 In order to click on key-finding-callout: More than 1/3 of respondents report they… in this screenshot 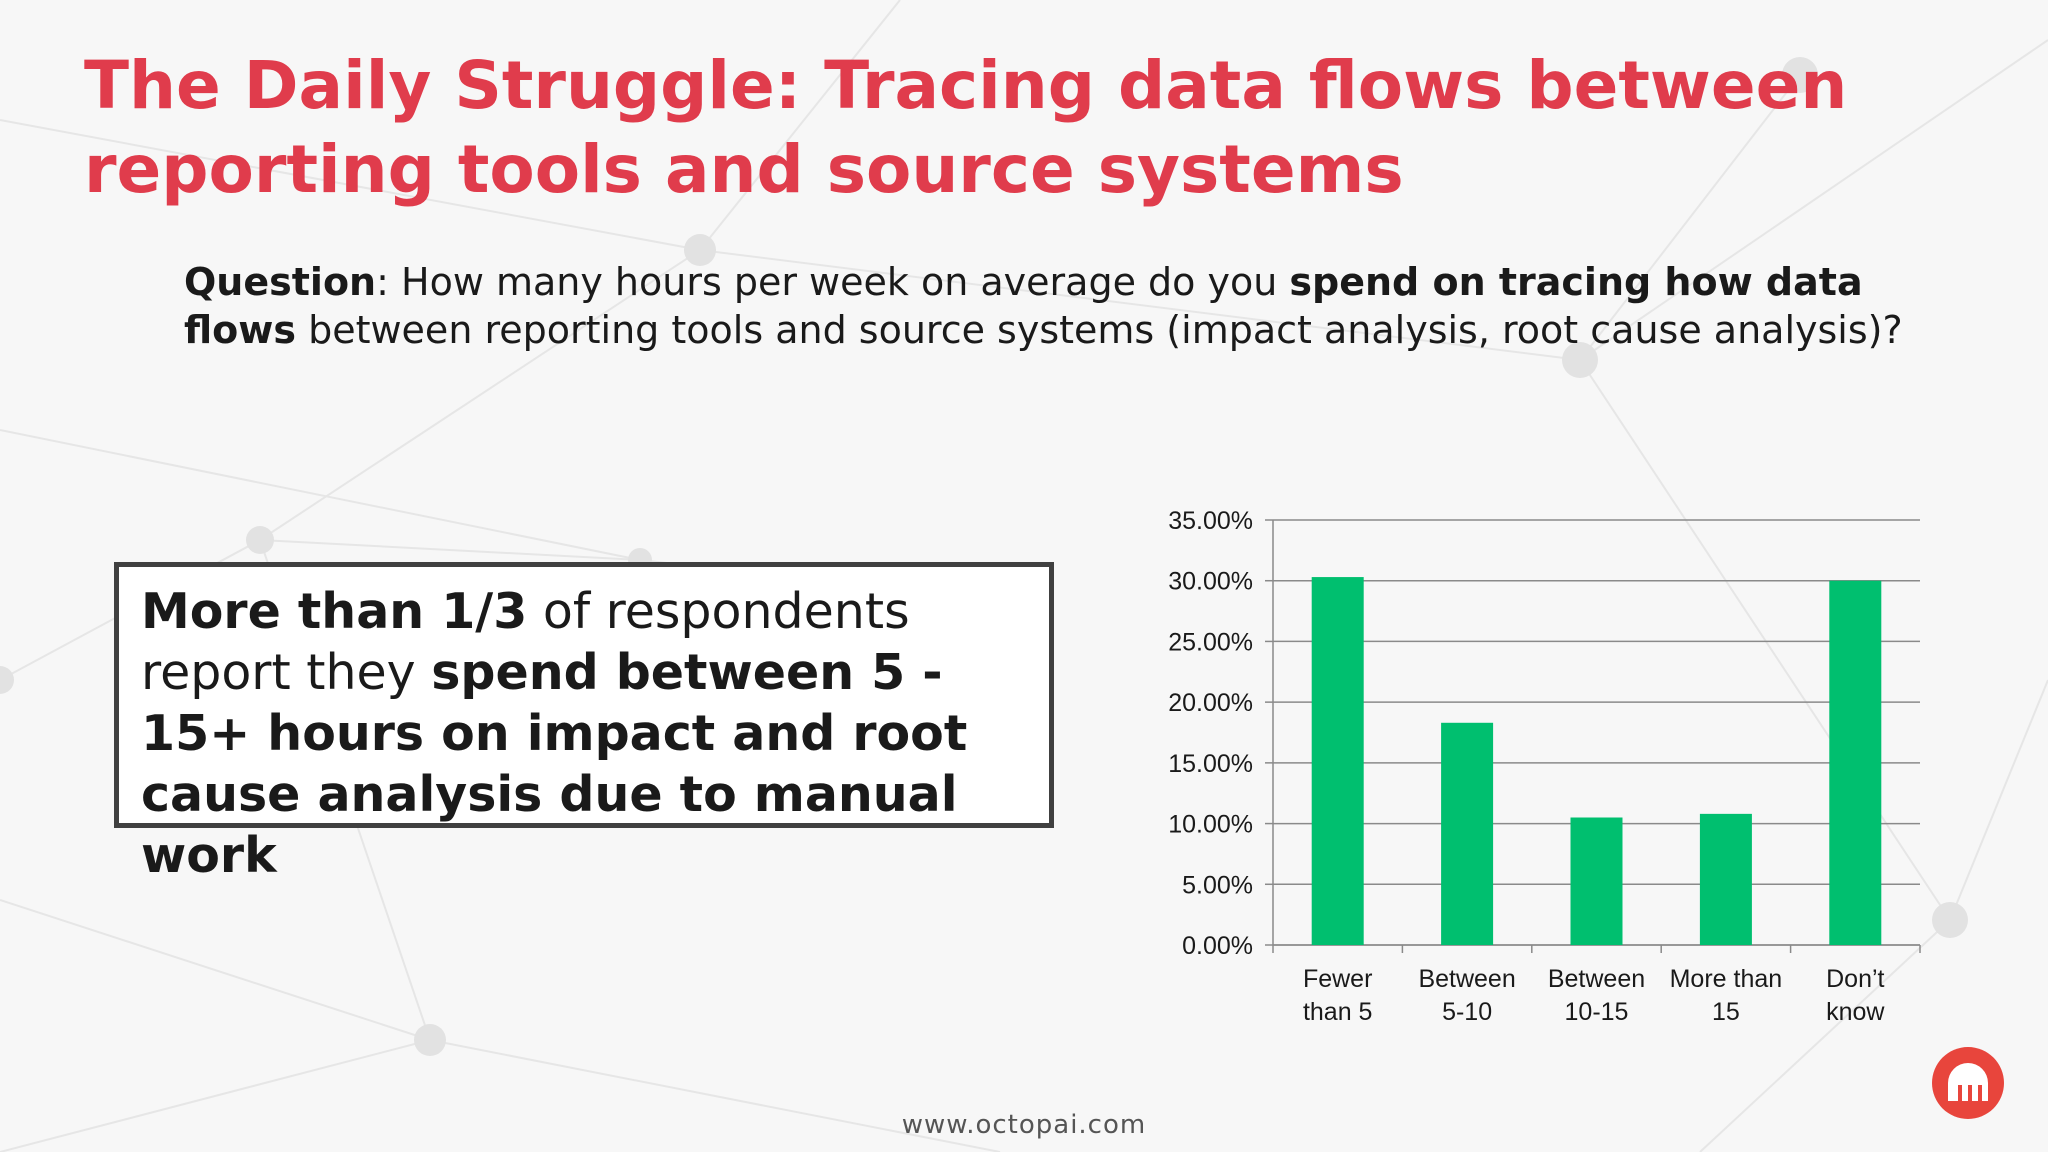, I will do `click(584, 723)`.